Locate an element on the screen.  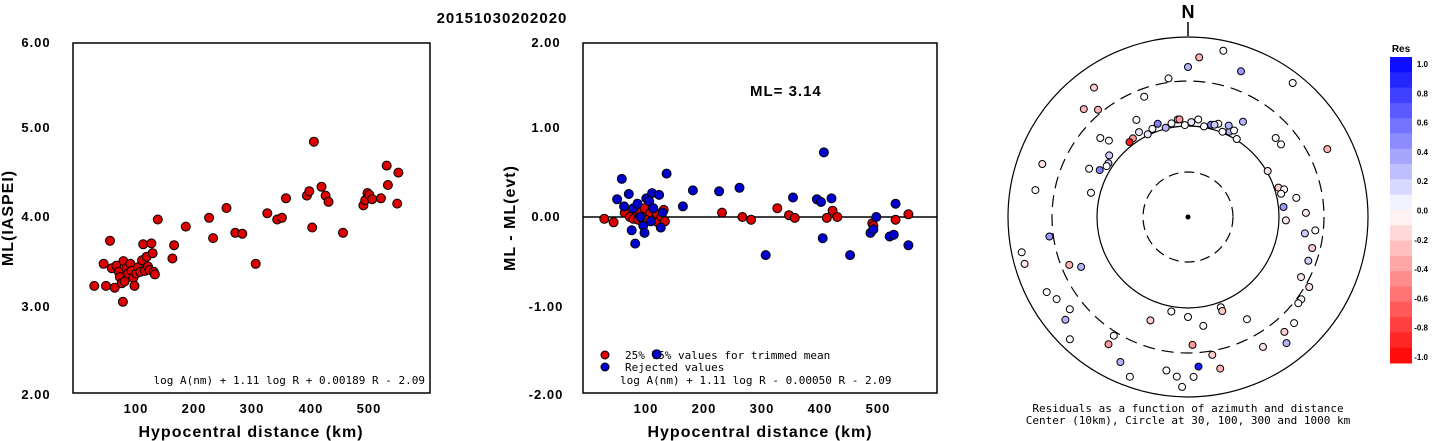
colorbar-tick-label: 1.0 is located at coordinates (1423, 64).